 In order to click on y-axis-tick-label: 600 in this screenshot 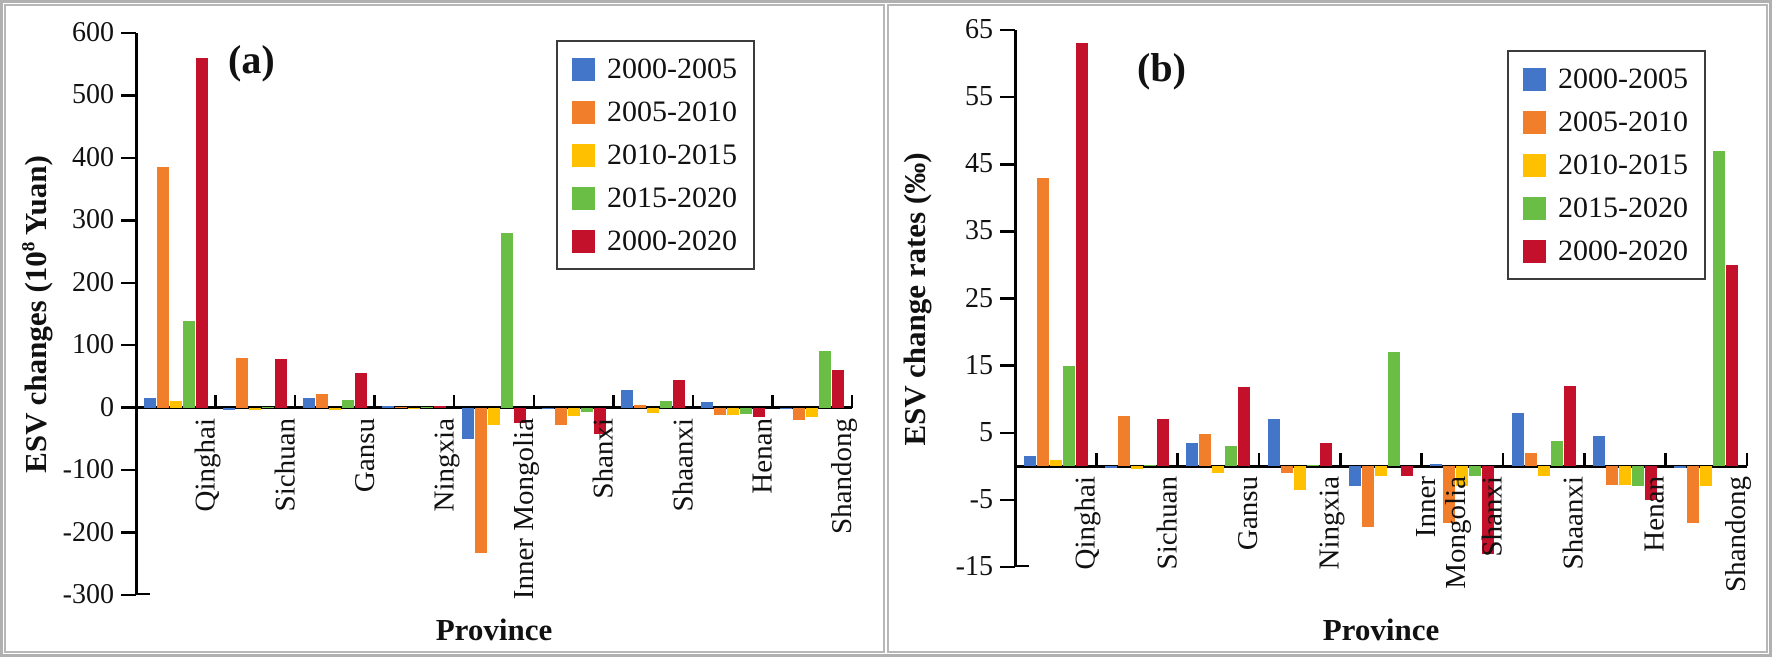, I will do `click(93, 32)`.